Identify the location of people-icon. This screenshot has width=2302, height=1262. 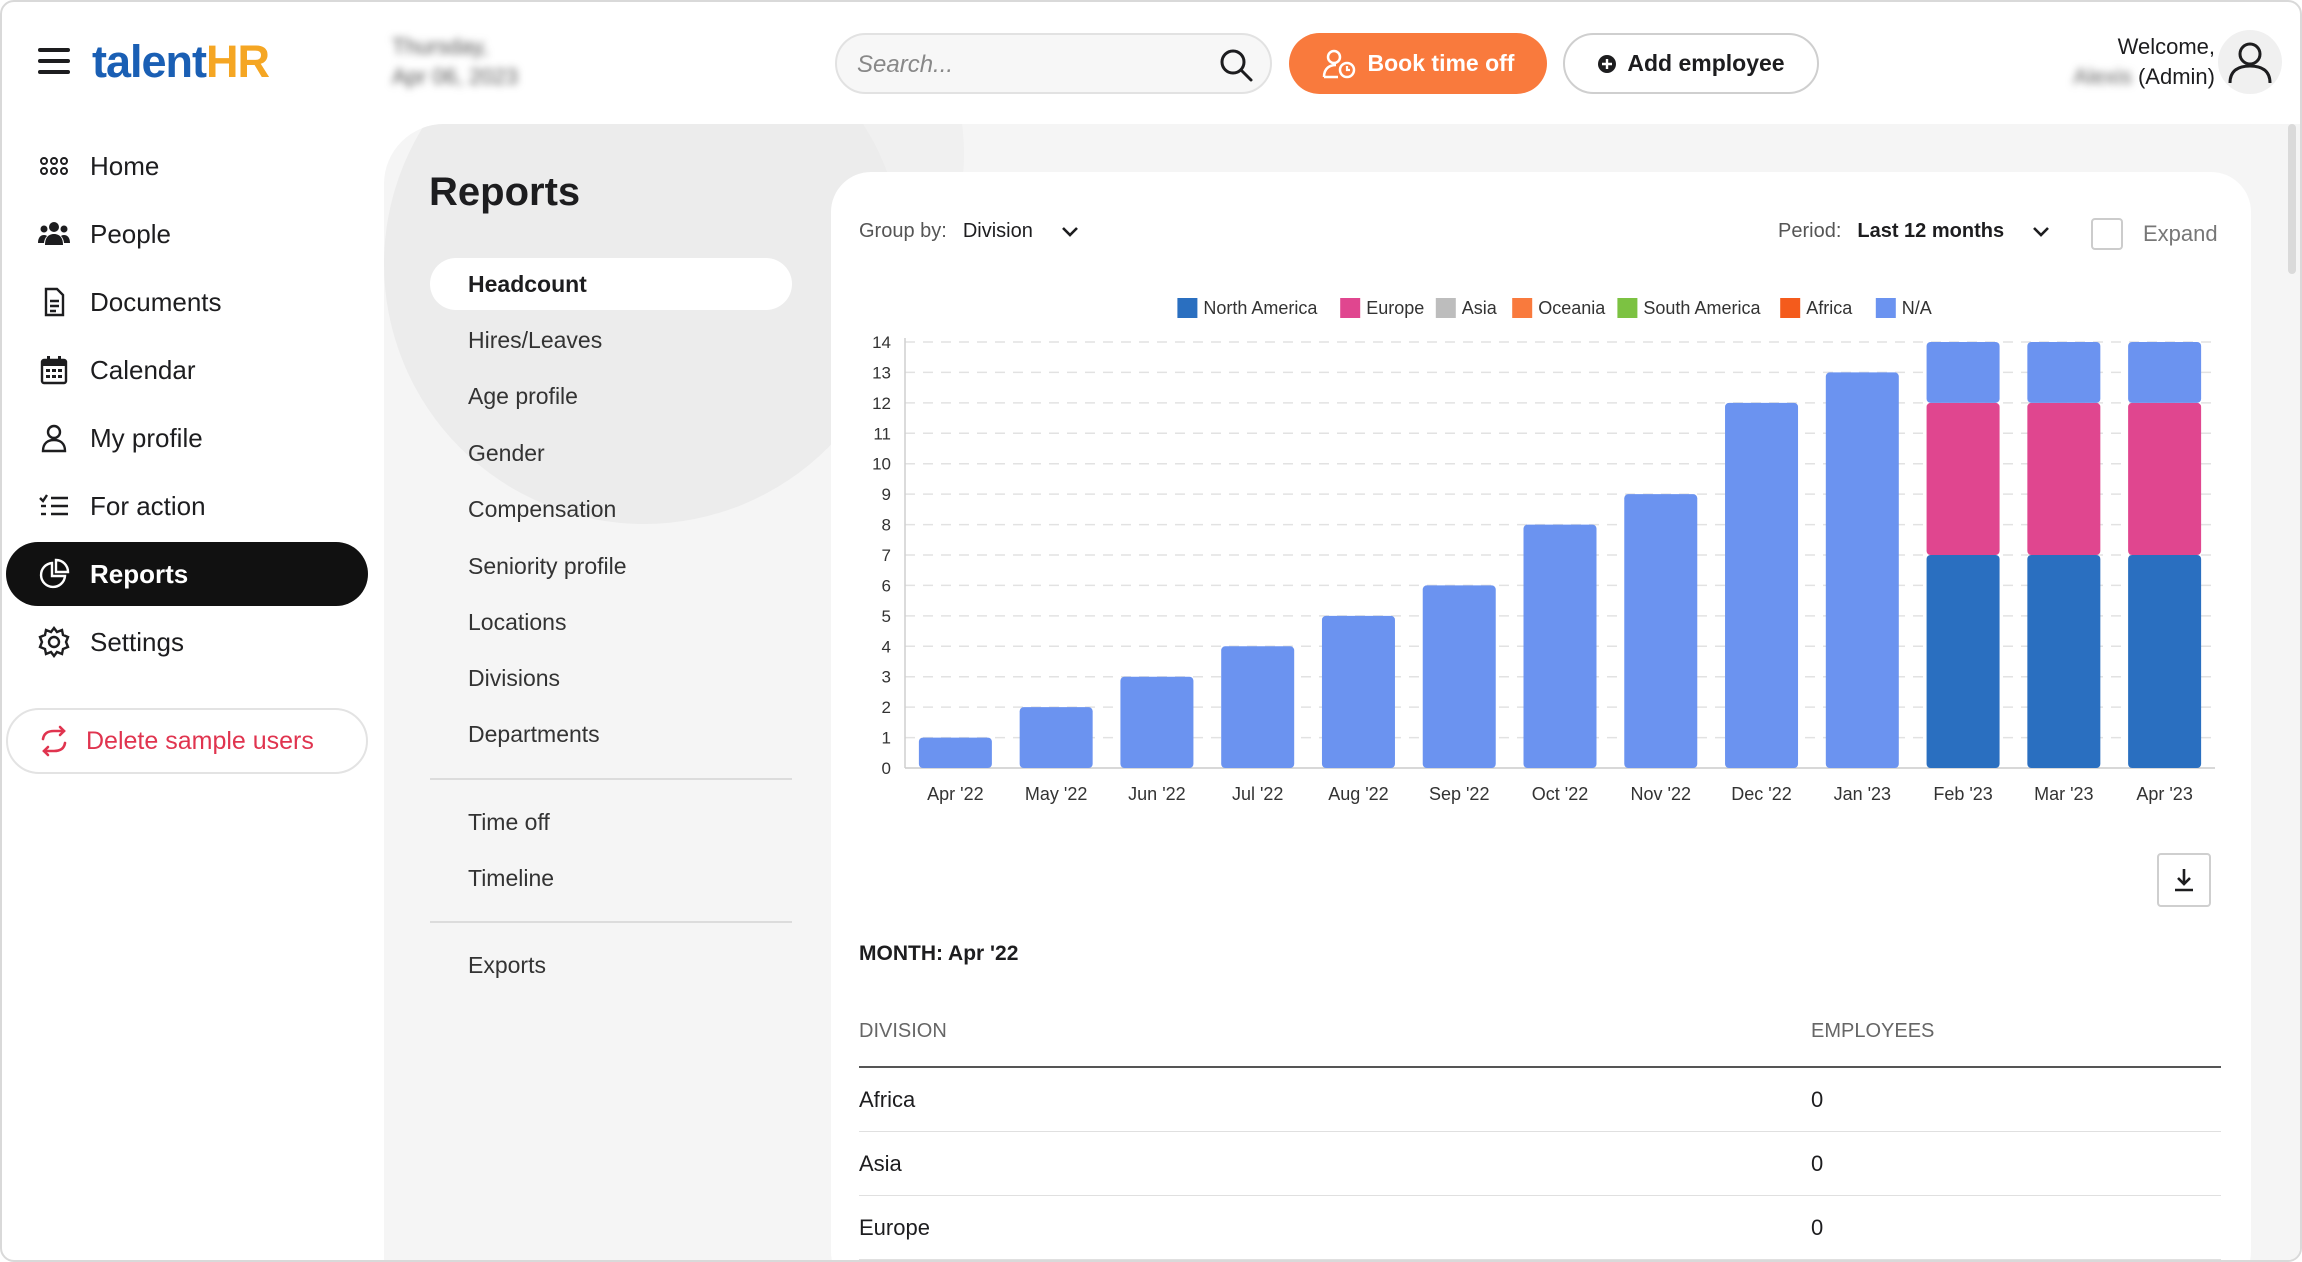
(54, 233).